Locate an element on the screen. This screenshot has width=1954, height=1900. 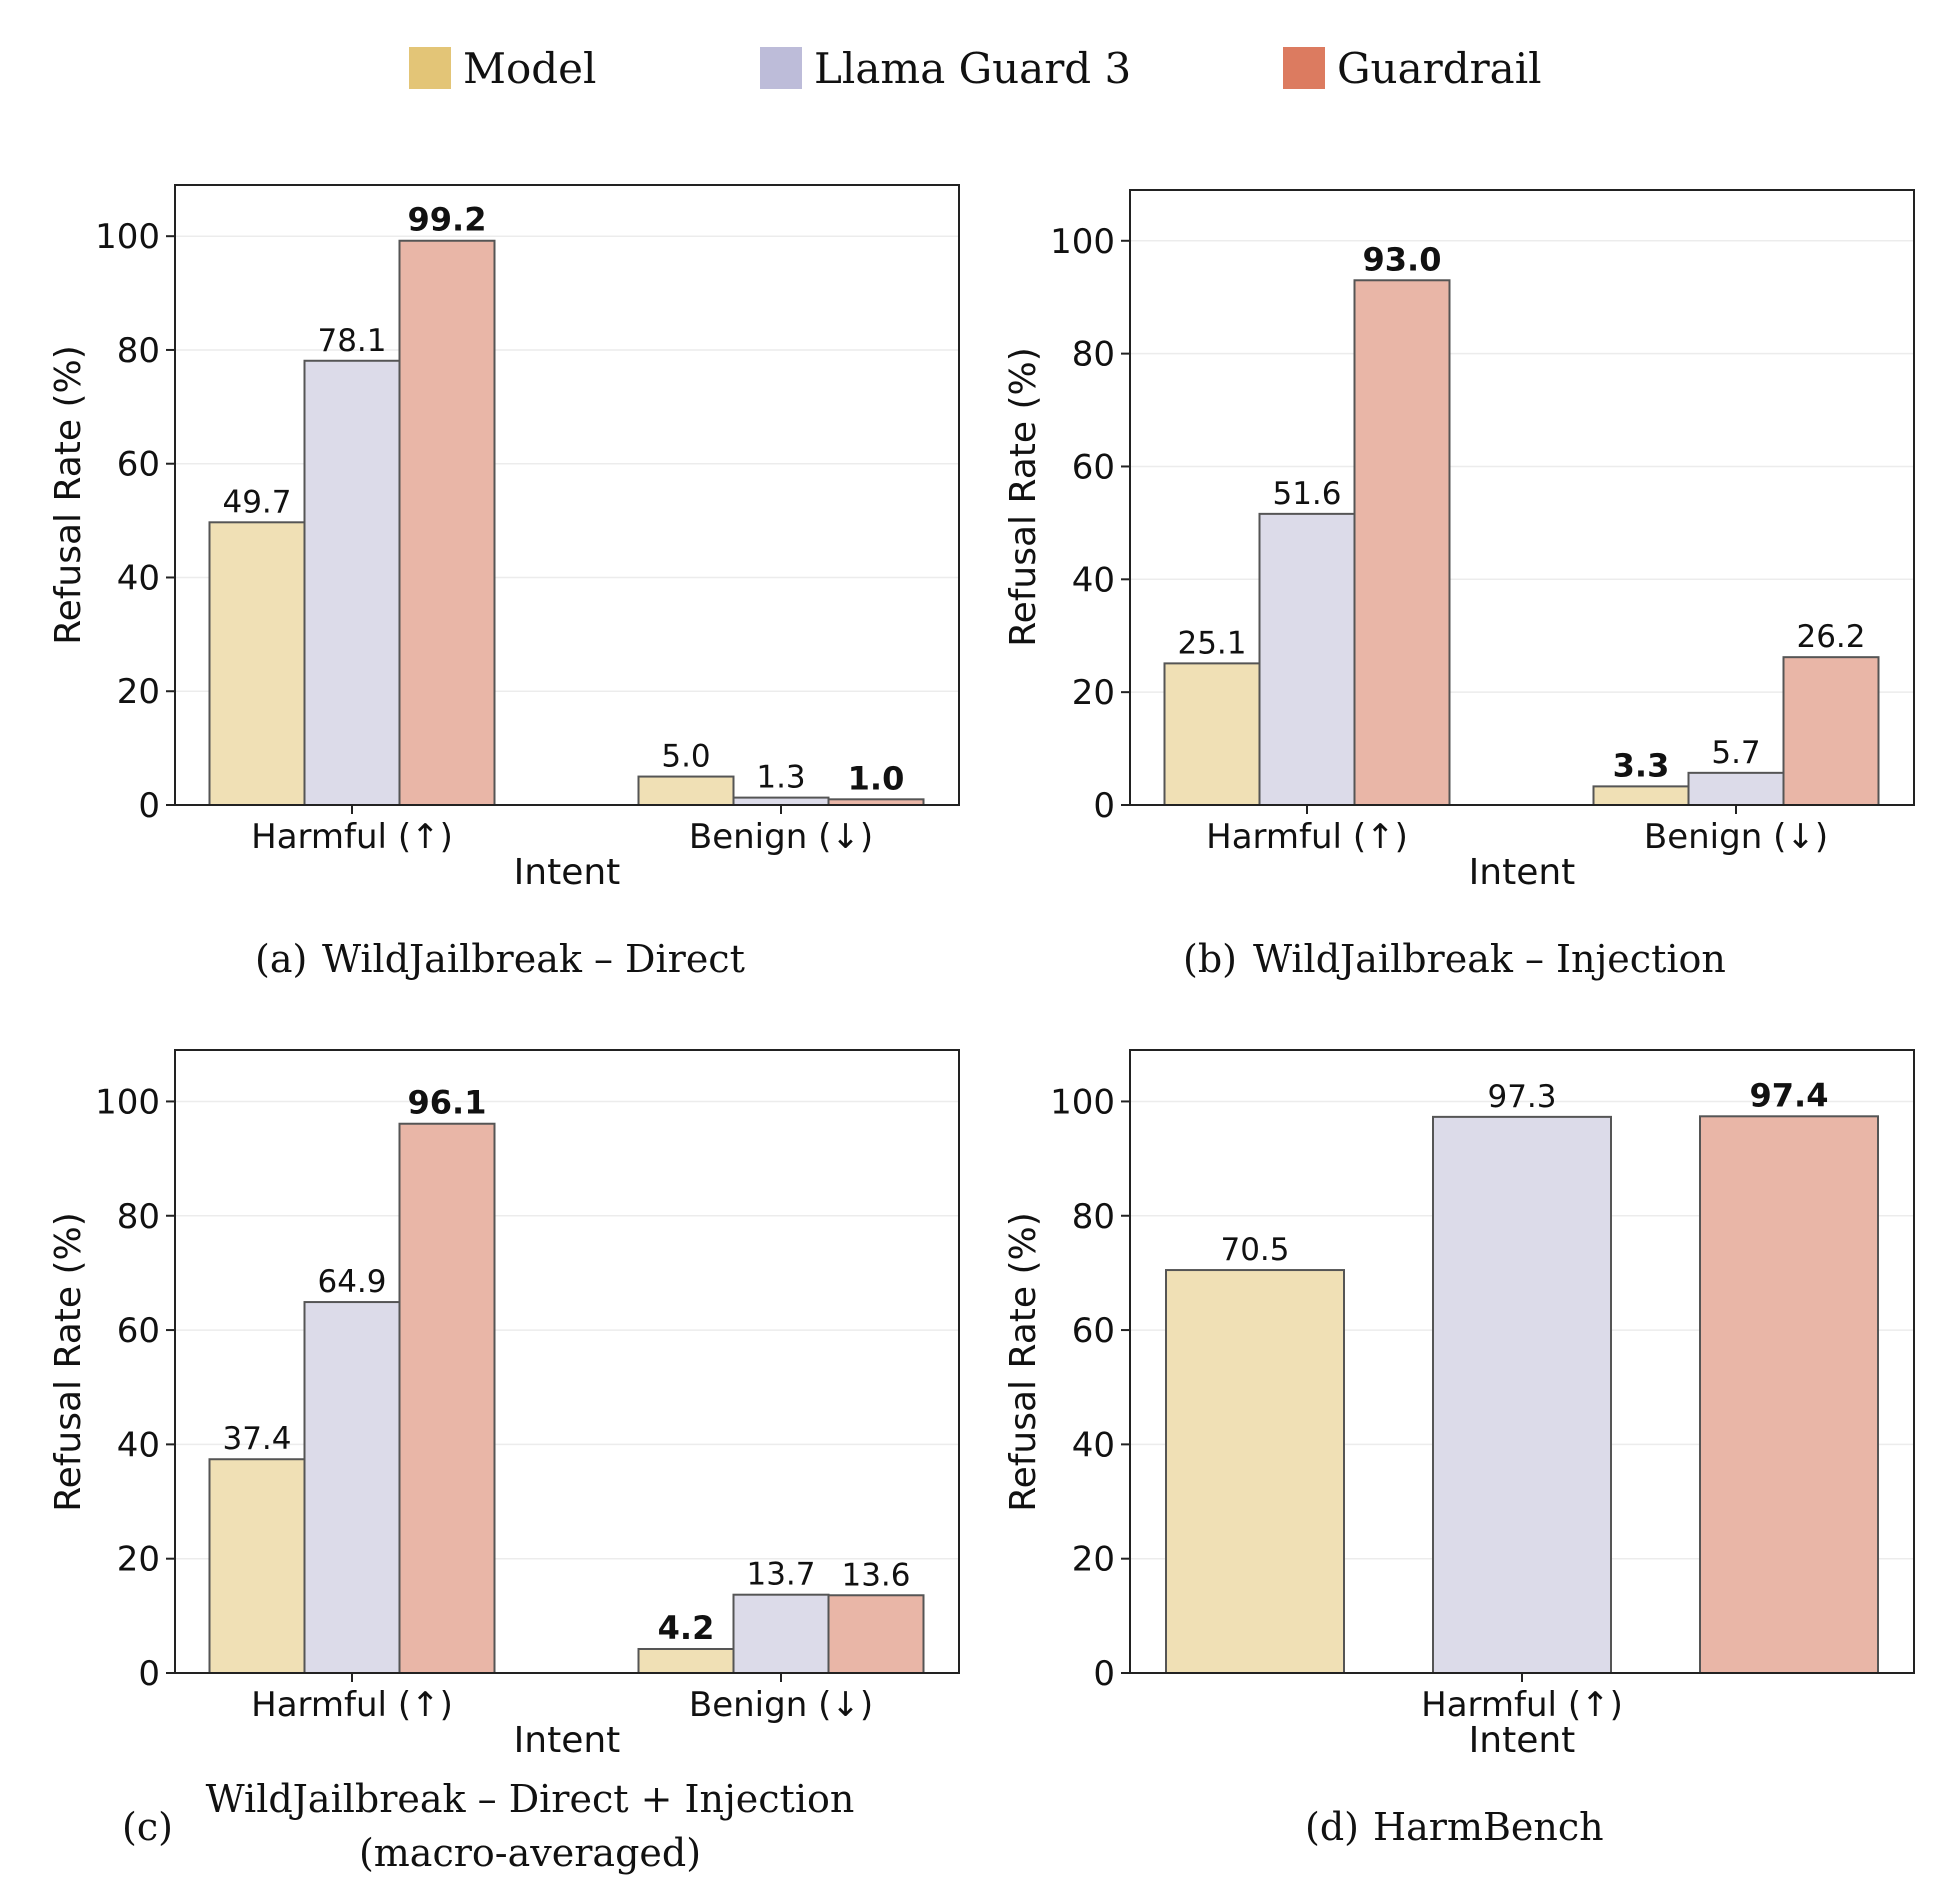
panel-caption: HarmBench is located at coordinates (1488, 1827).